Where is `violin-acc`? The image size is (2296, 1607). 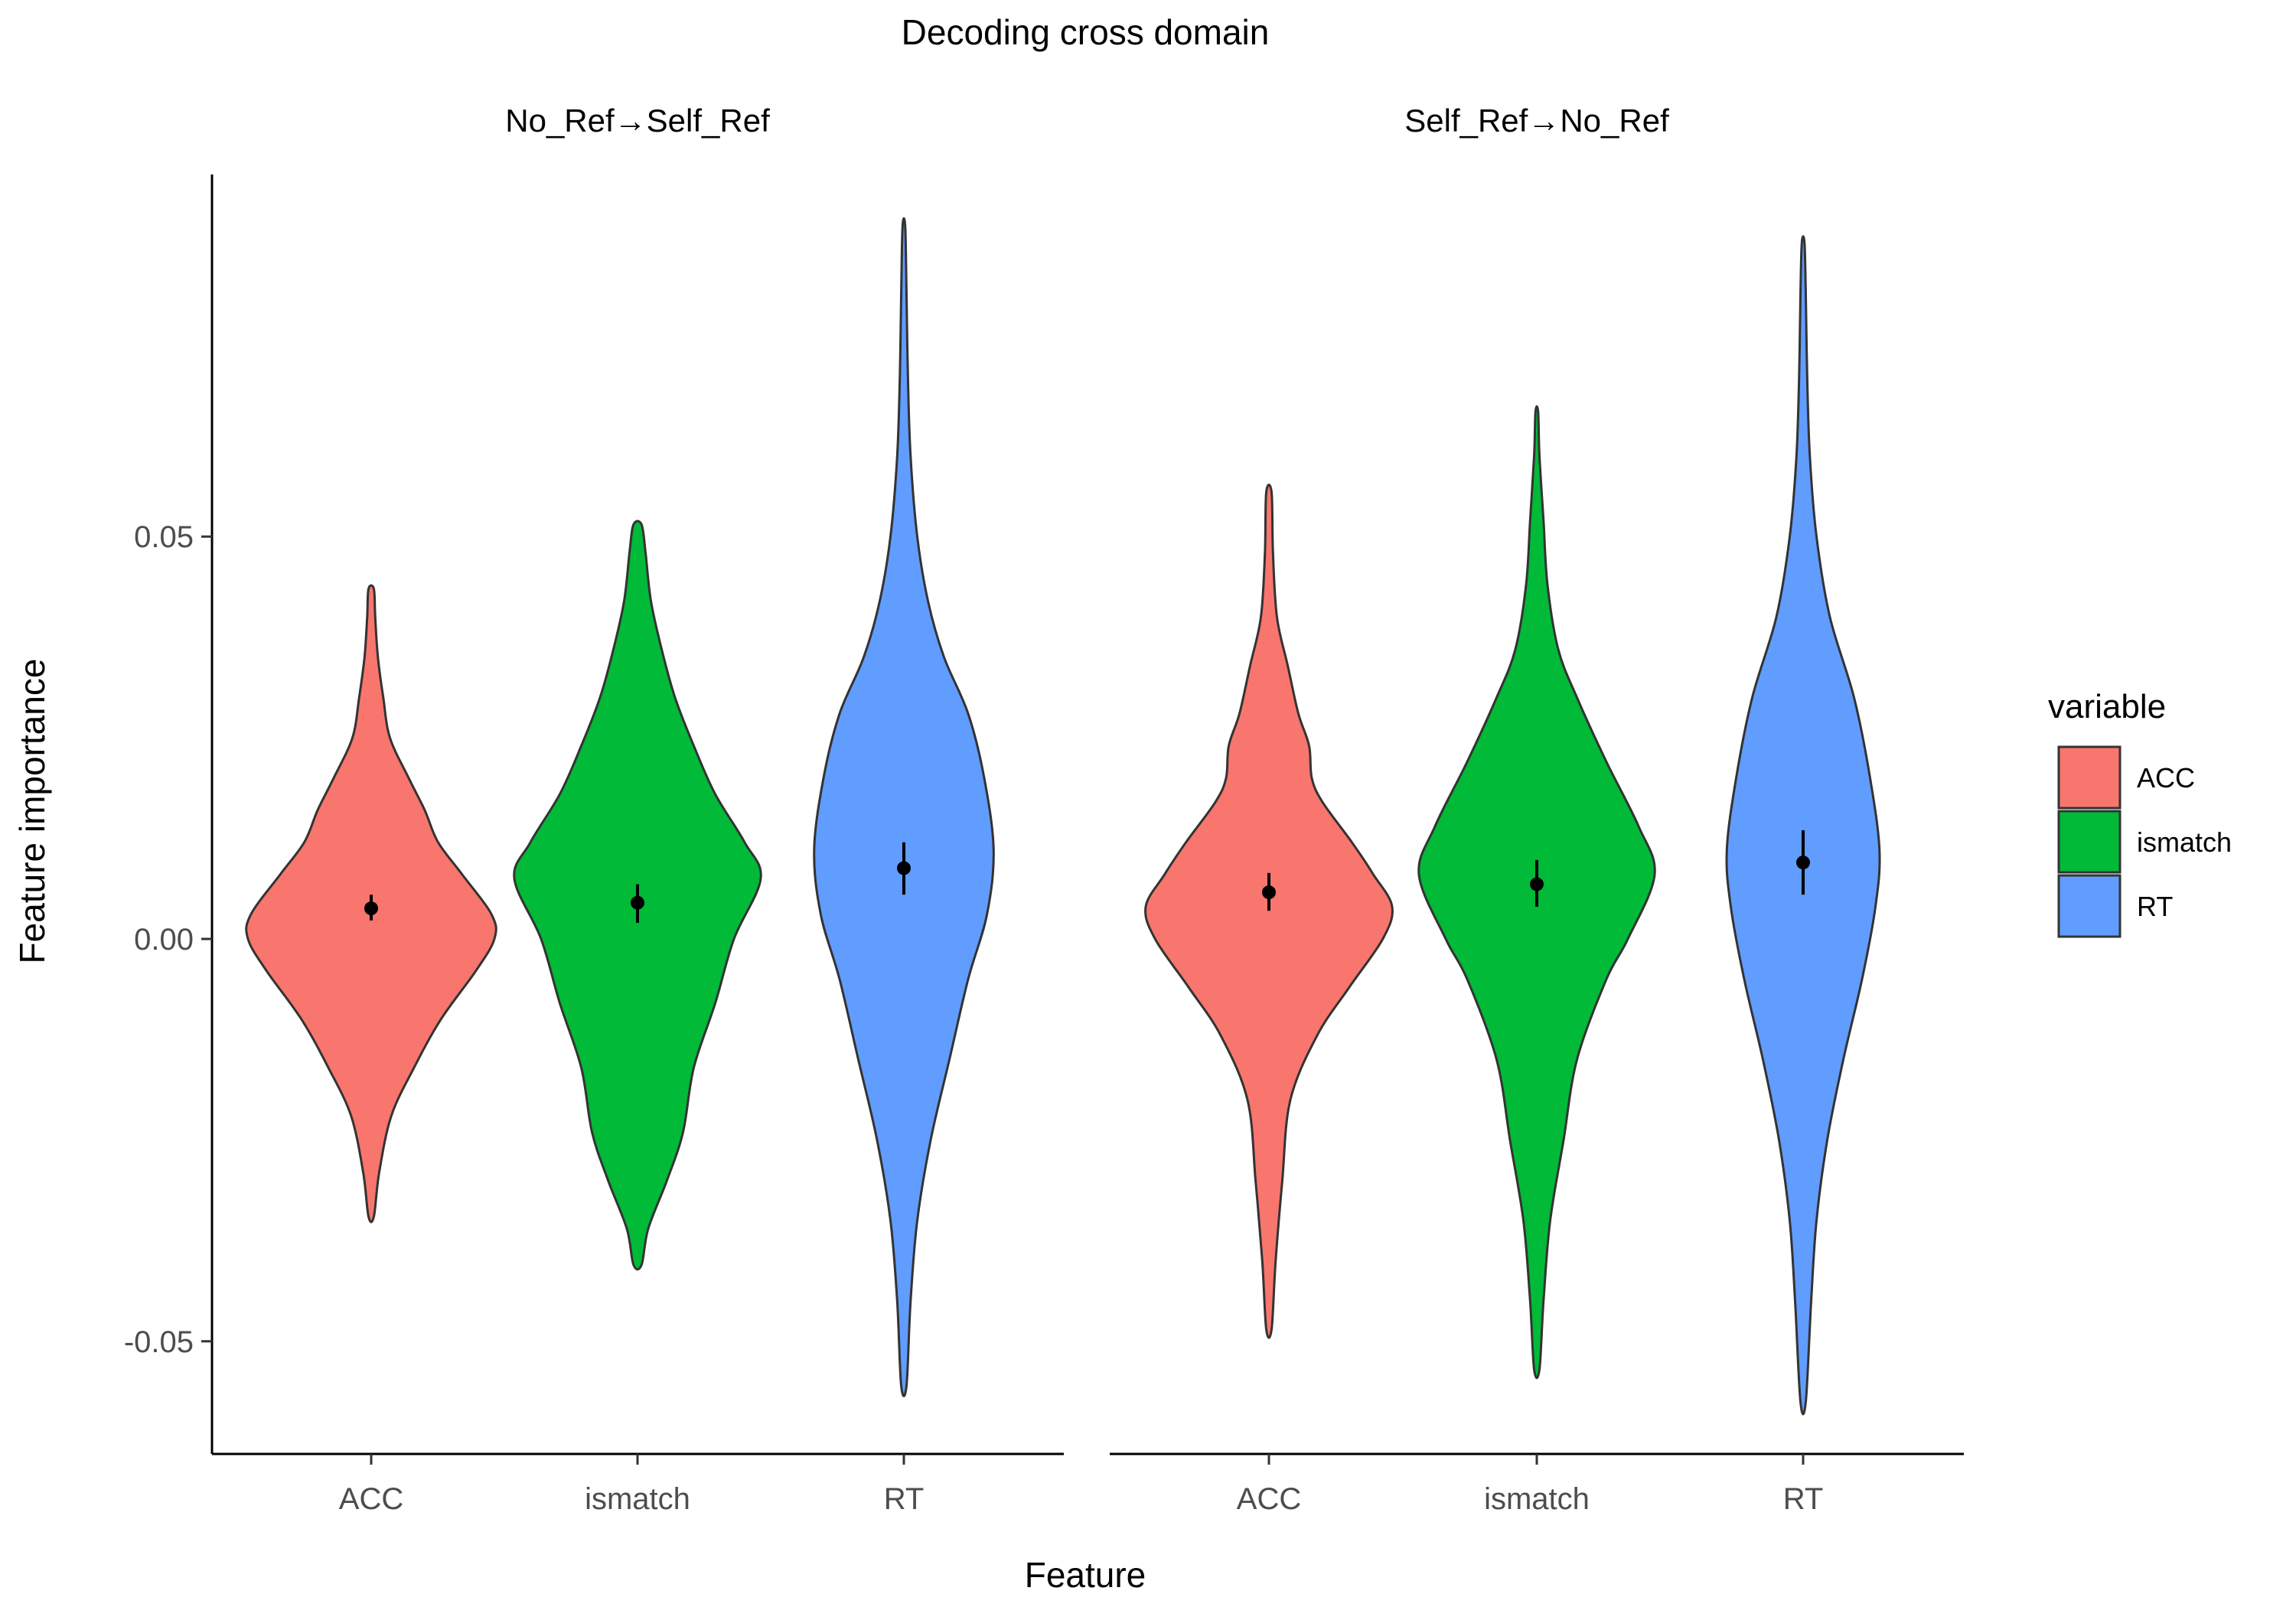 violin-acc is located at coordinates (1269, 911).